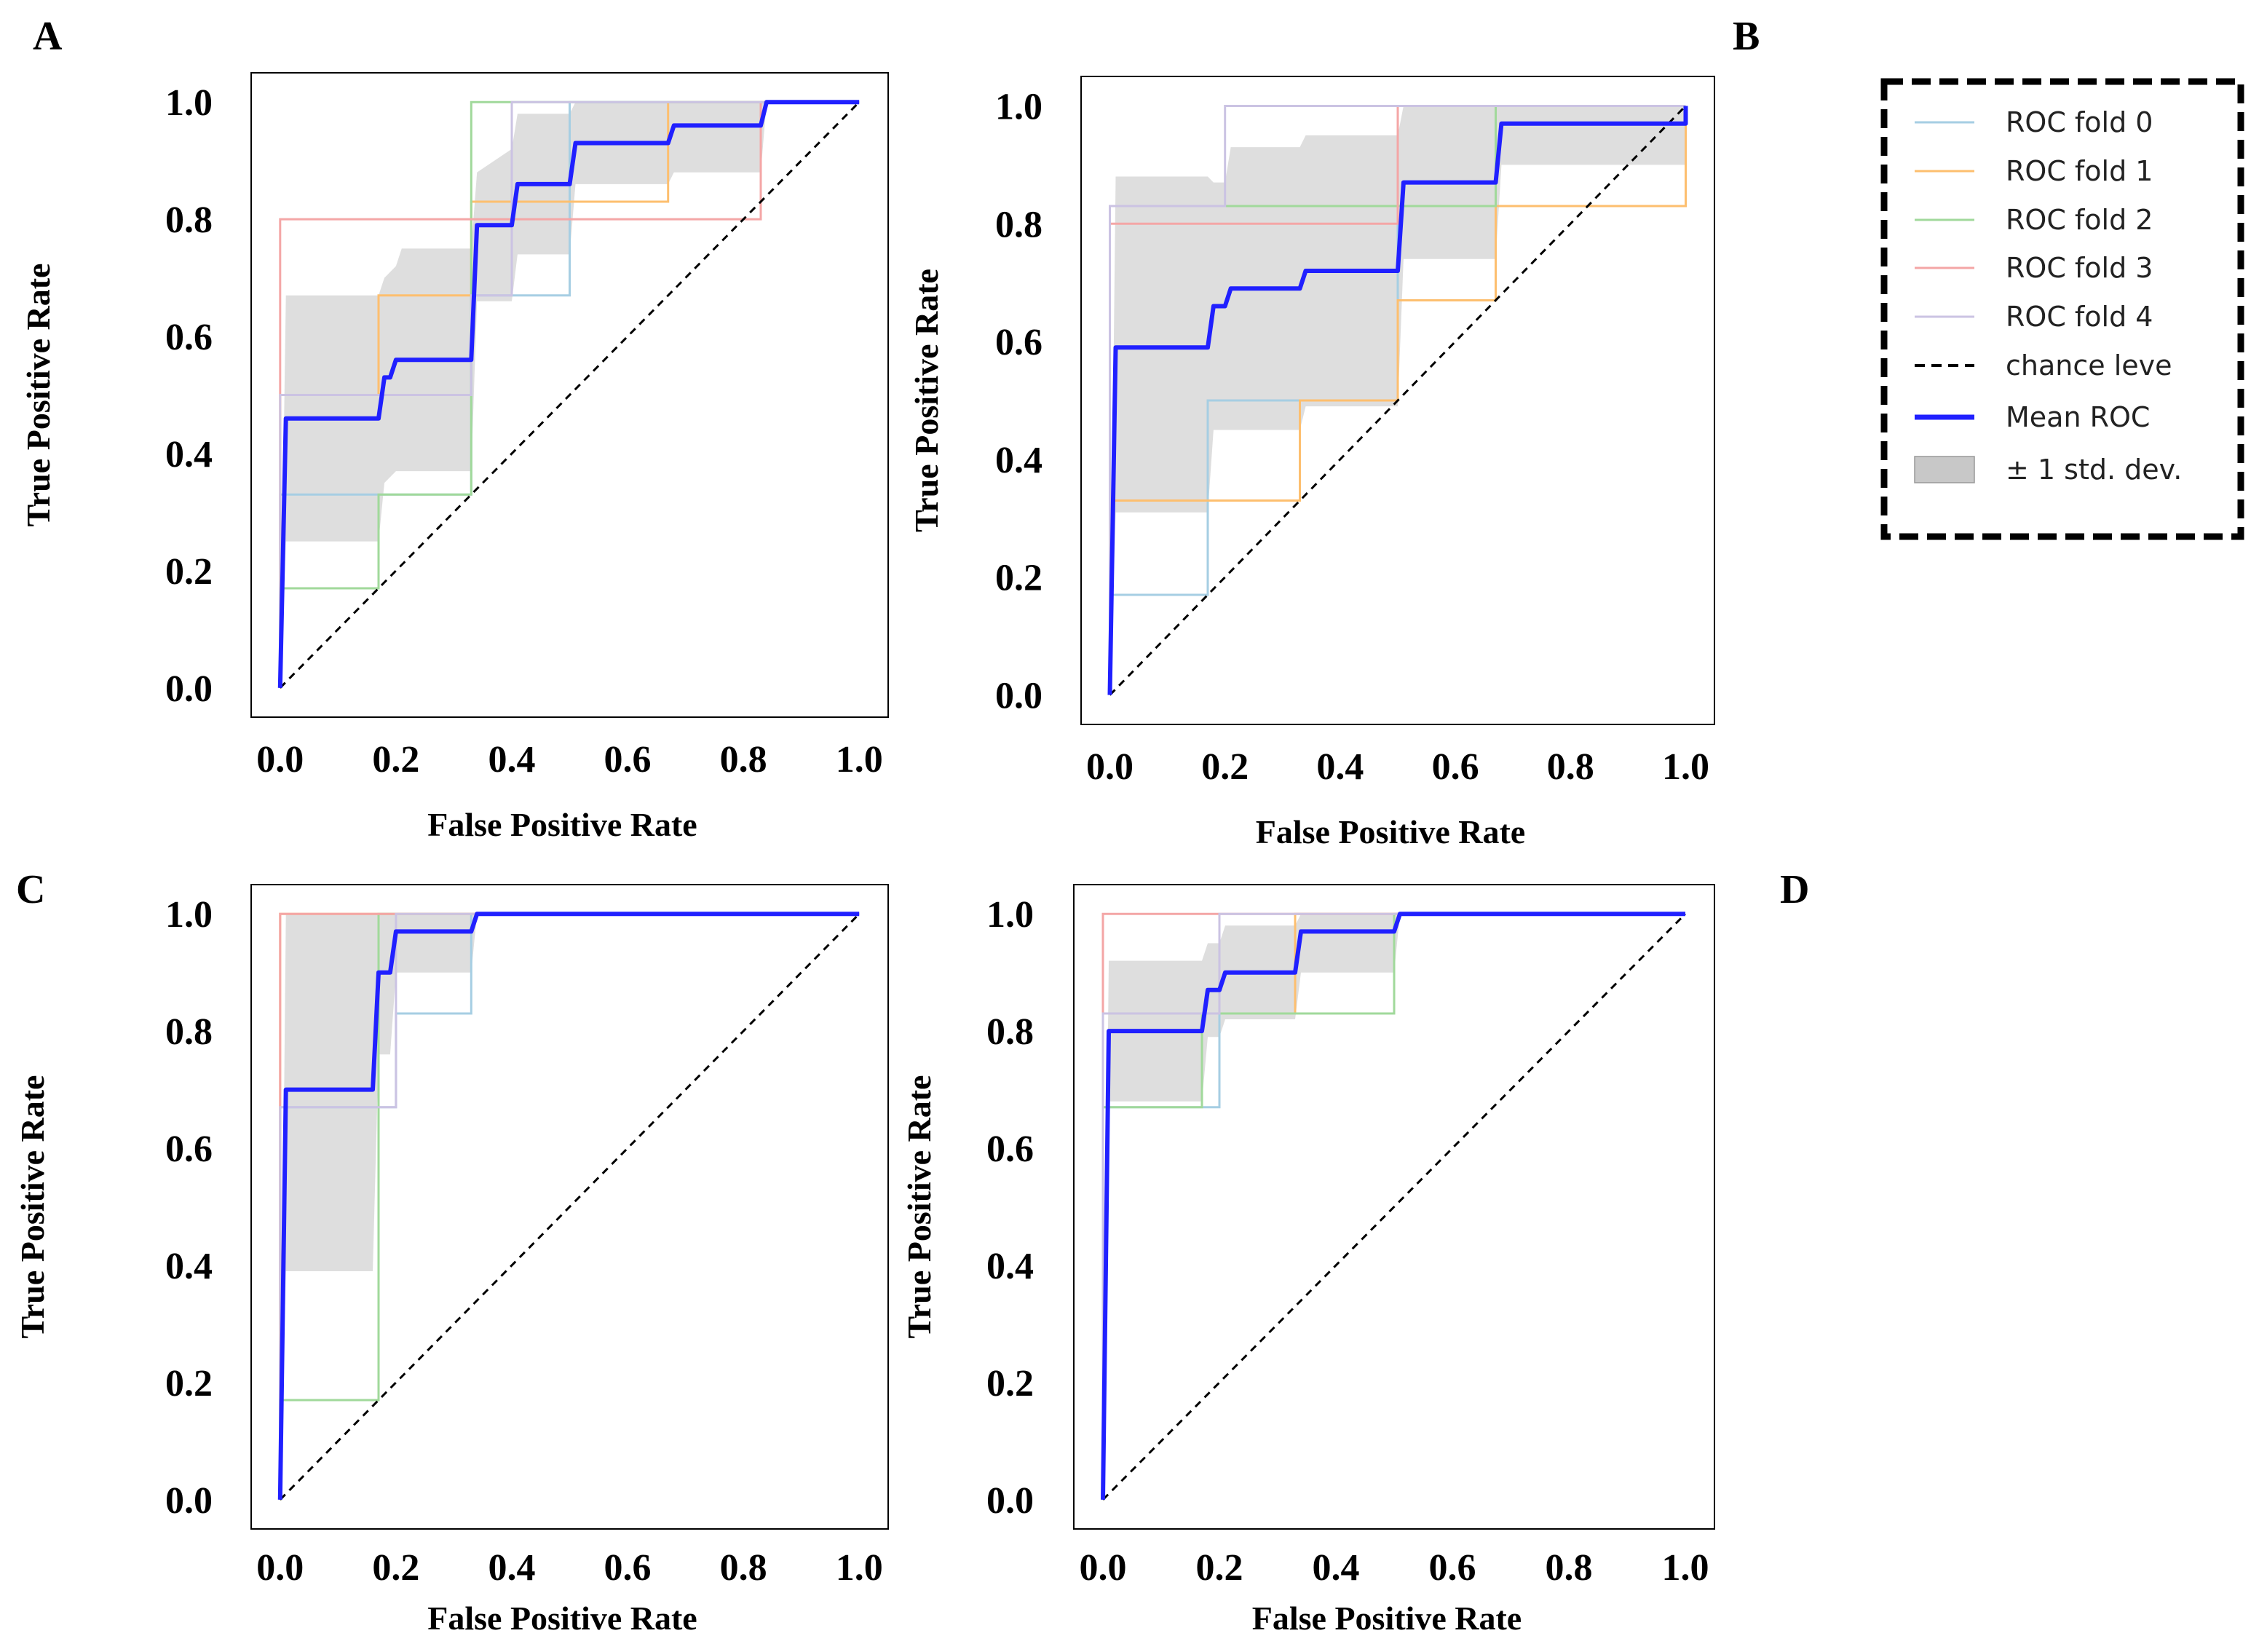  I want to click on legend-entry: ROC fold 3, so click(2034, 268).